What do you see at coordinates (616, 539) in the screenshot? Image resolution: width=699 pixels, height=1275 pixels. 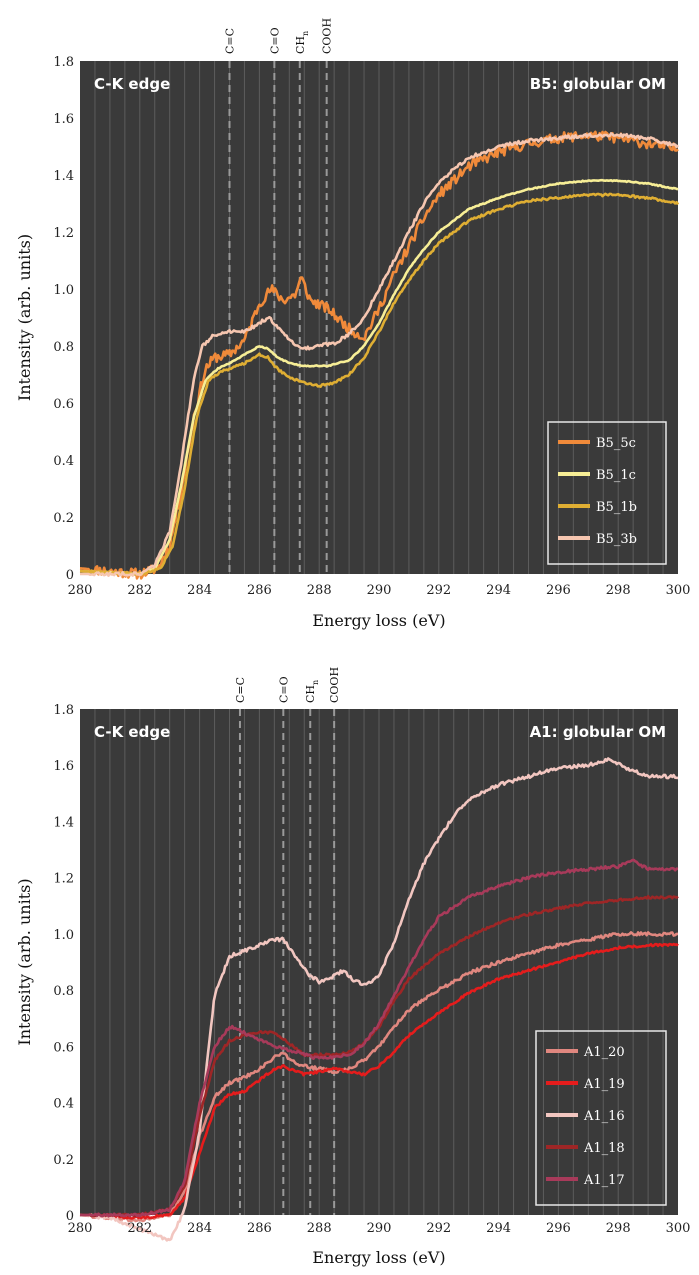 I see `legend-label: B5_3b` at bounding box center [616, 539].